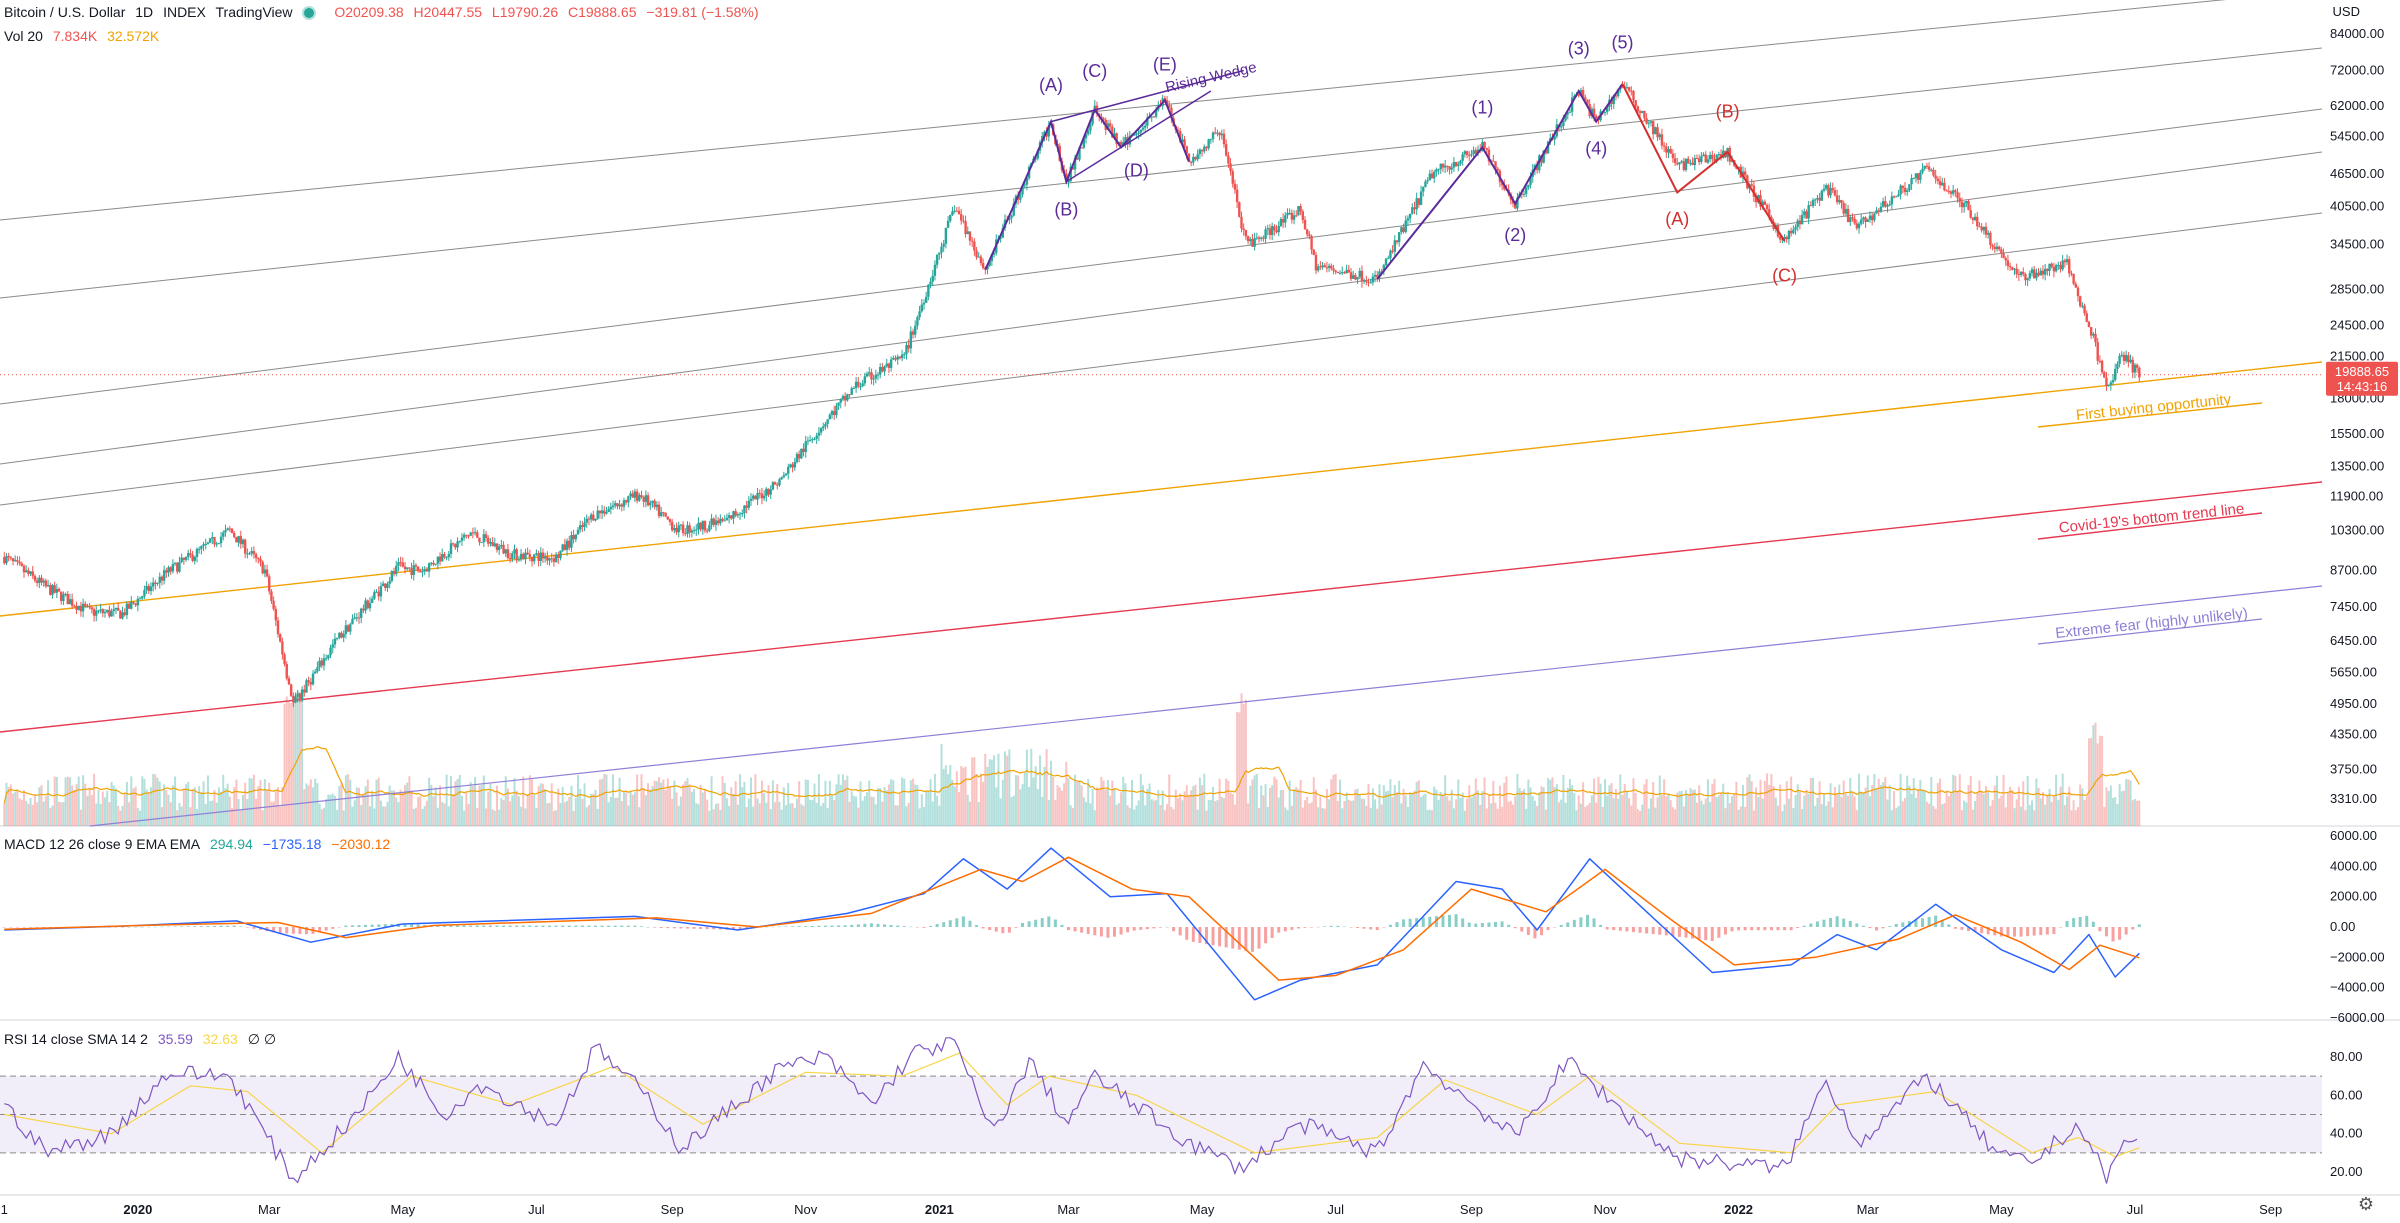 The image size is (2400, 1223). What do you see at coordinates (143, 1039) in the screenshot?
I see `rsi-legend: RSI 14 close SMA 14 2 35.59 32.63 ∅ ∅` at bounding box center [143, 1039].